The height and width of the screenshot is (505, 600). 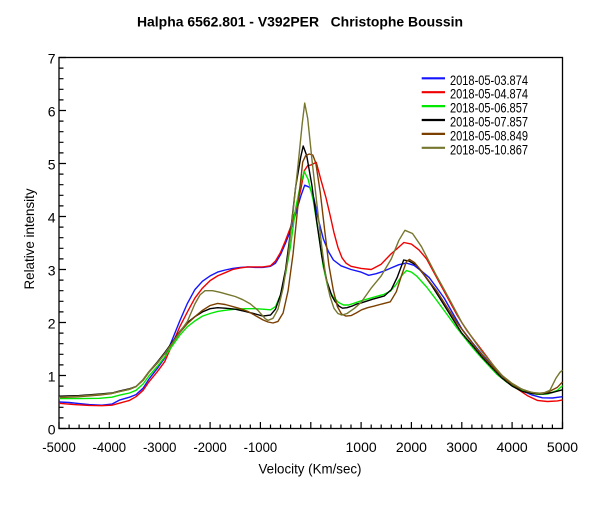 What do you see at coordinates (52, 112) in the screenshot?
I see `svg-text: 6` at bounding box center [52, 112].